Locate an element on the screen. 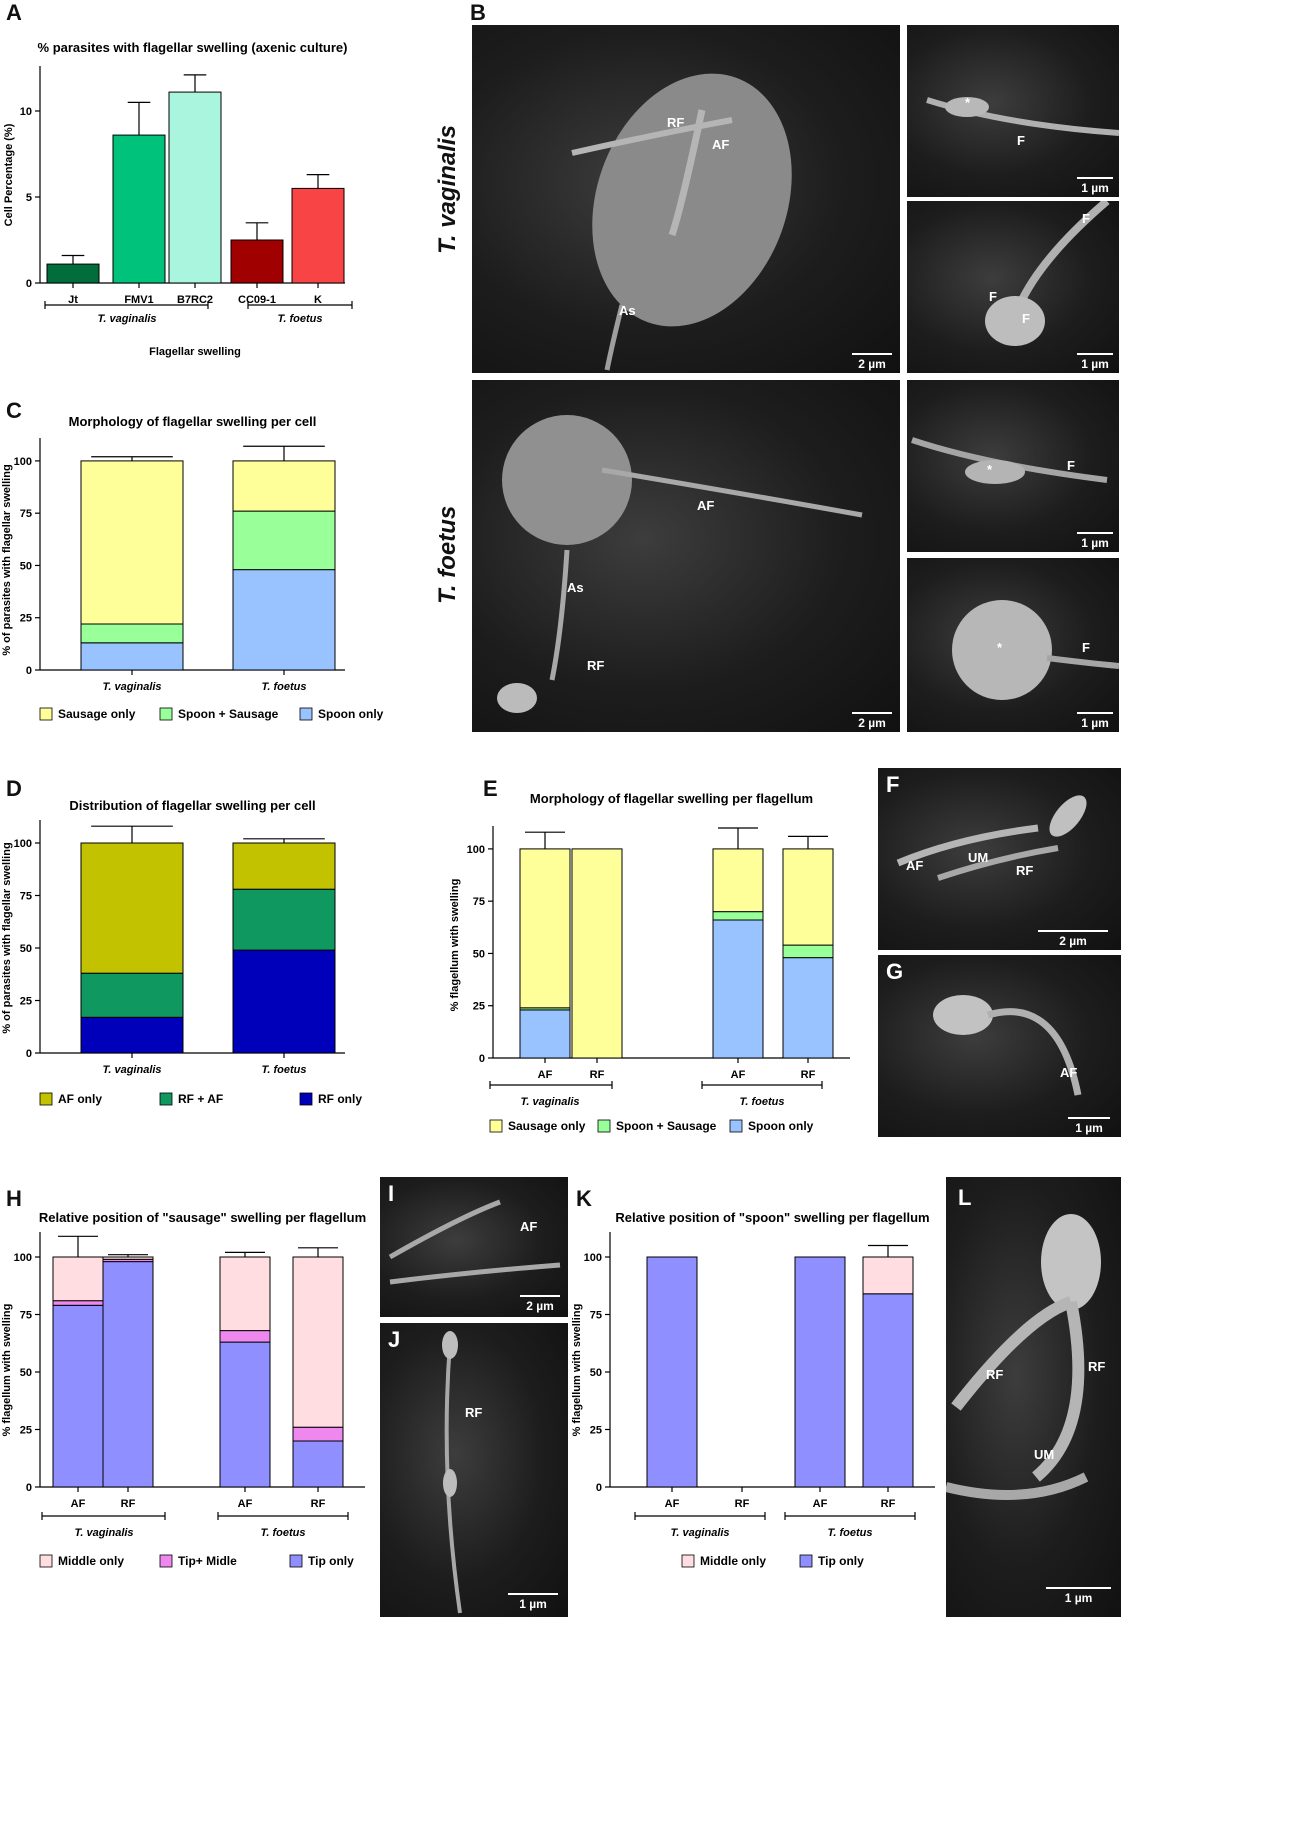 The height and width of the screenshot is (1825, 1305). label-as: As is located at coordinates (627, 310).